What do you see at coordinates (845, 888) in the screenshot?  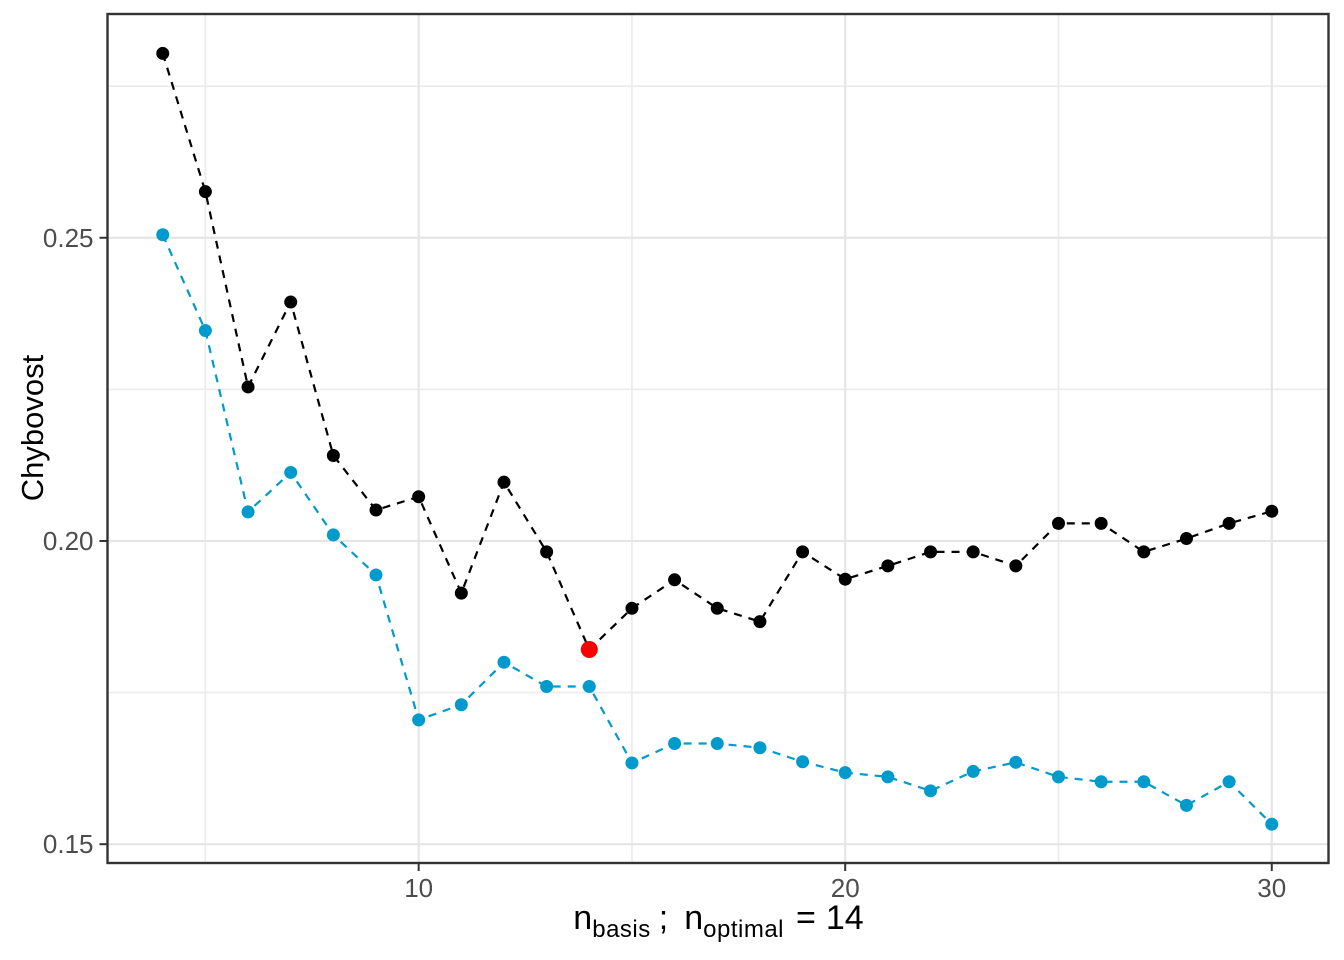 I see `x-axis-tick-label: 20` at bounding box center [845, 888].